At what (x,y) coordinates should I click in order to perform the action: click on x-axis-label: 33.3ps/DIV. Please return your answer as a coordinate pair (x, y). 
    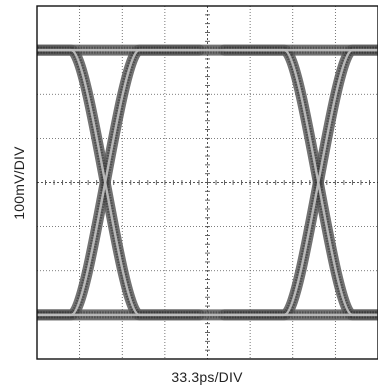
    Looking at the image, I should click on (207, 377).